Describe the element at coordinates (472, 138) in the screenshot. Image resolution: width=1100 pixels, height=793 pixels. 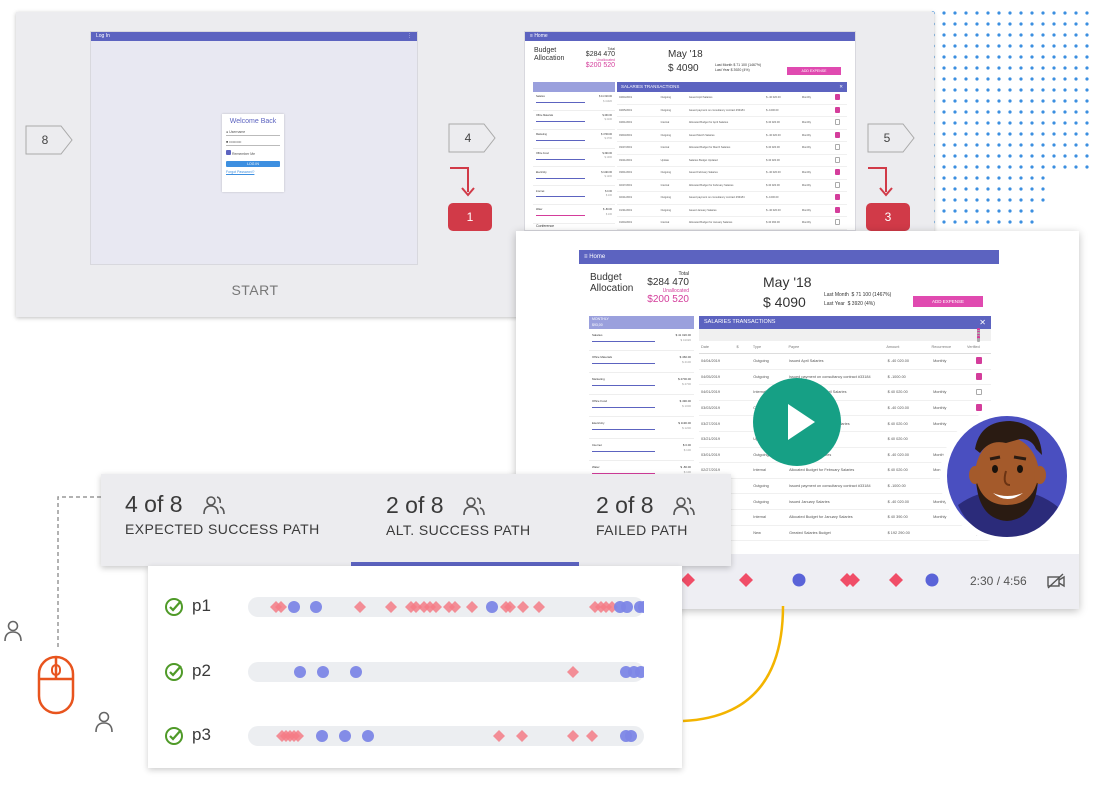
I see `step-4-marker: 4` at that location.